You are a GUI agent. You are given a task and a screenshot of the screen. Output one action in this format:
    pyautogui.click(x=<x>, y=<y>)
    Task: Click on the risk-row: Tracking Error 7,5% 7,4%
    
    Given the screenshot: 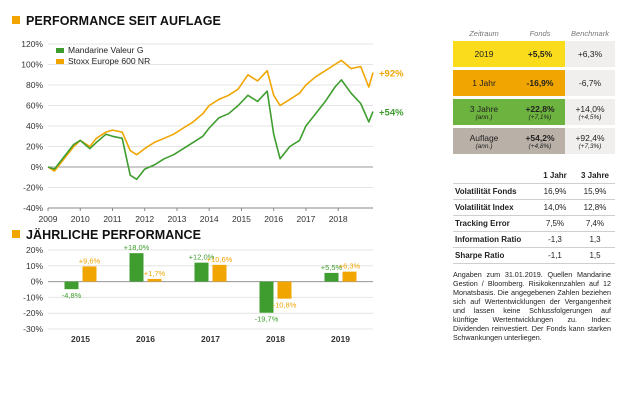 What is the action you would take?
    pyautogui.click(x=534, y=223)
    